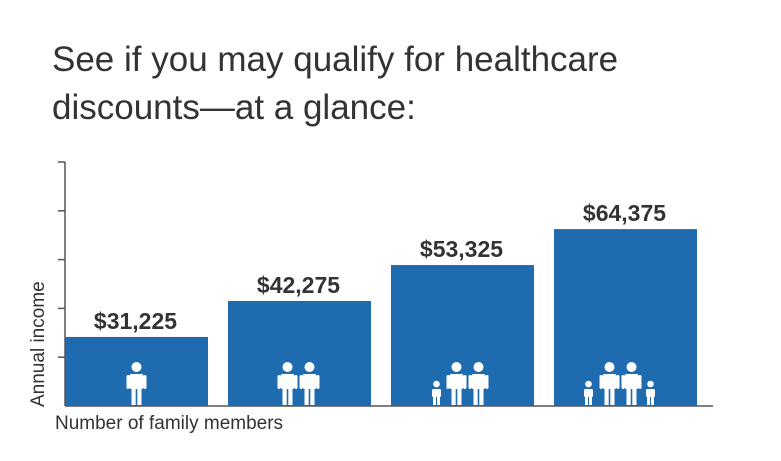  I want to click on value-label-2: $42,275, so click(298, 285).